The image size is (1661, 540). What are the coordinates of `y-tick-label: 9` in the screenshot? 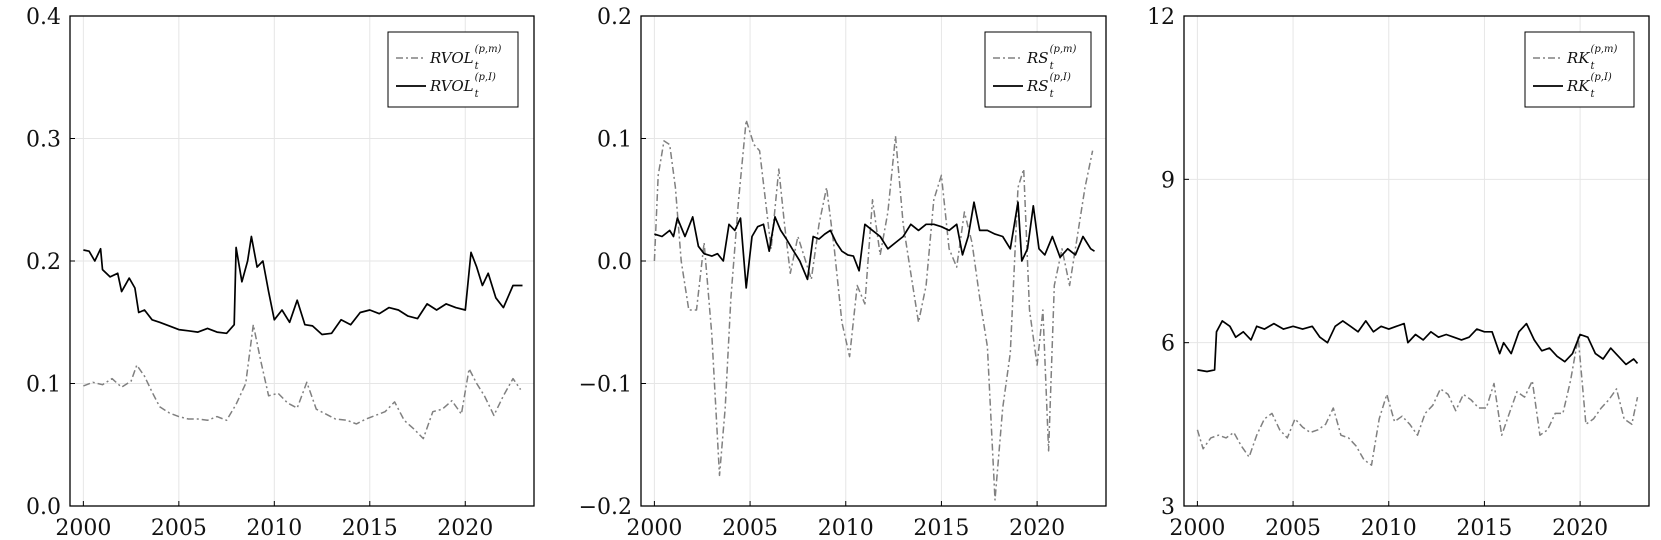 It's located at (1168, 180).